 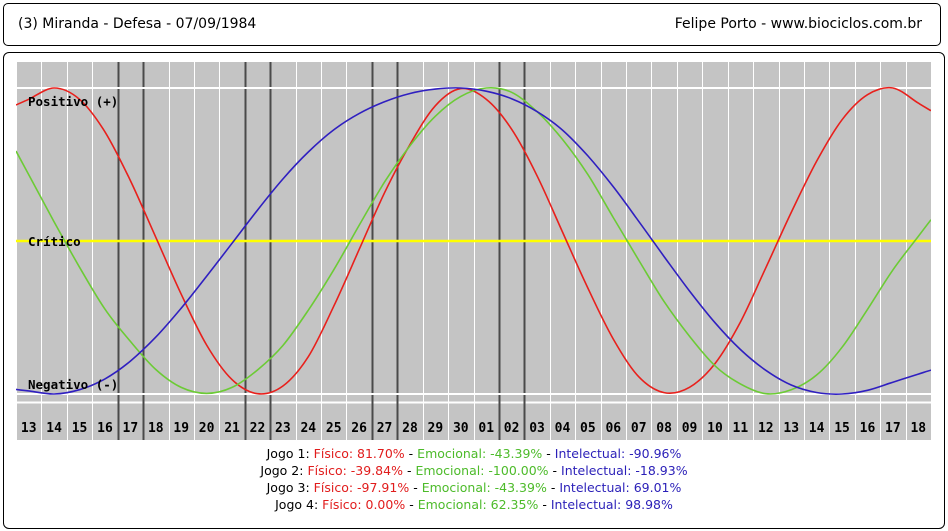 I want to click on legend-emocional: Emocional: -100.00%, so click(x=482, y=470).